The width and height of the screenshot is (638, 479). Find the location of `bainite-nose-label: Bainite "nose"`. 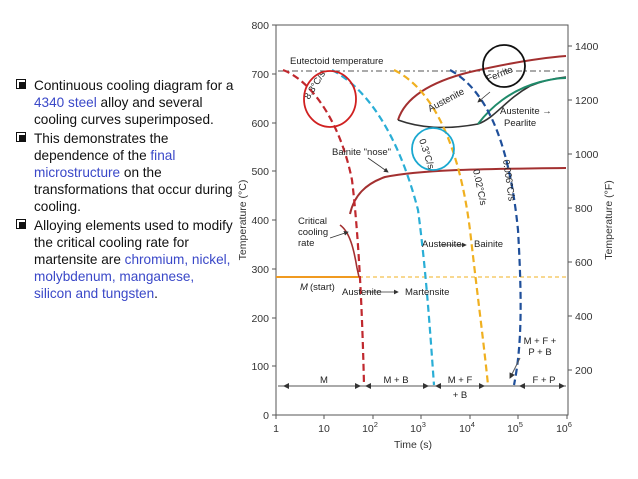

bainite-nose-label: Bainite "nose" is located at coordinates (361, 152).